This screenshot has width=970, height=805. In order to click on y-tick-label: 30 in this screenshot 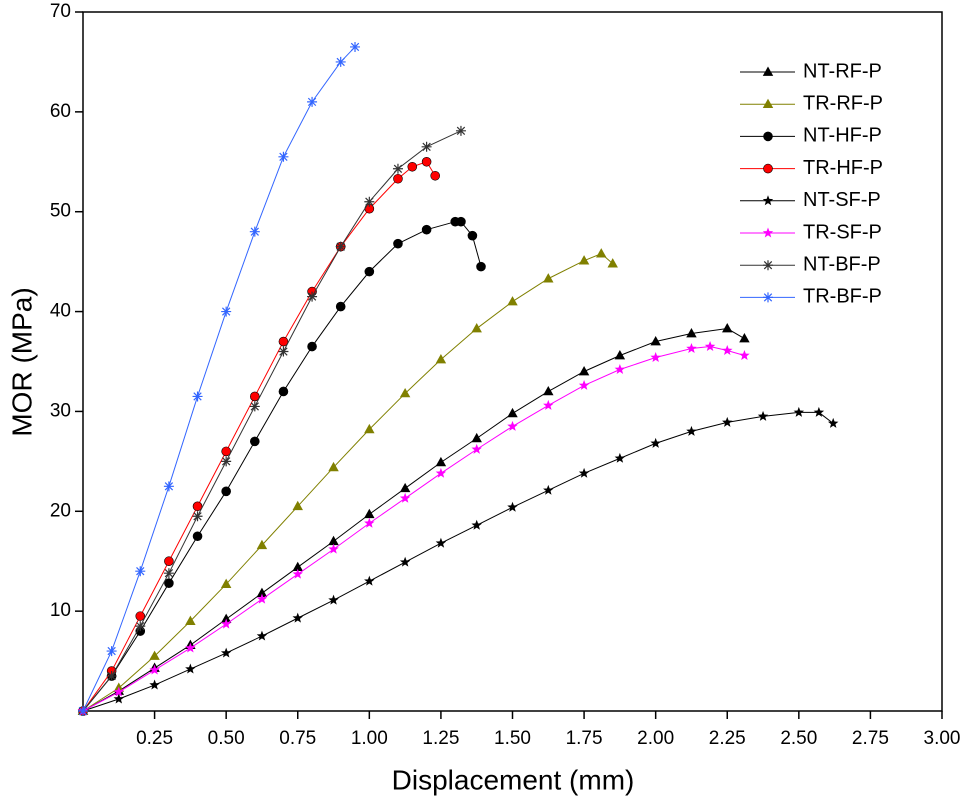, I will do `click(60, 410)`.